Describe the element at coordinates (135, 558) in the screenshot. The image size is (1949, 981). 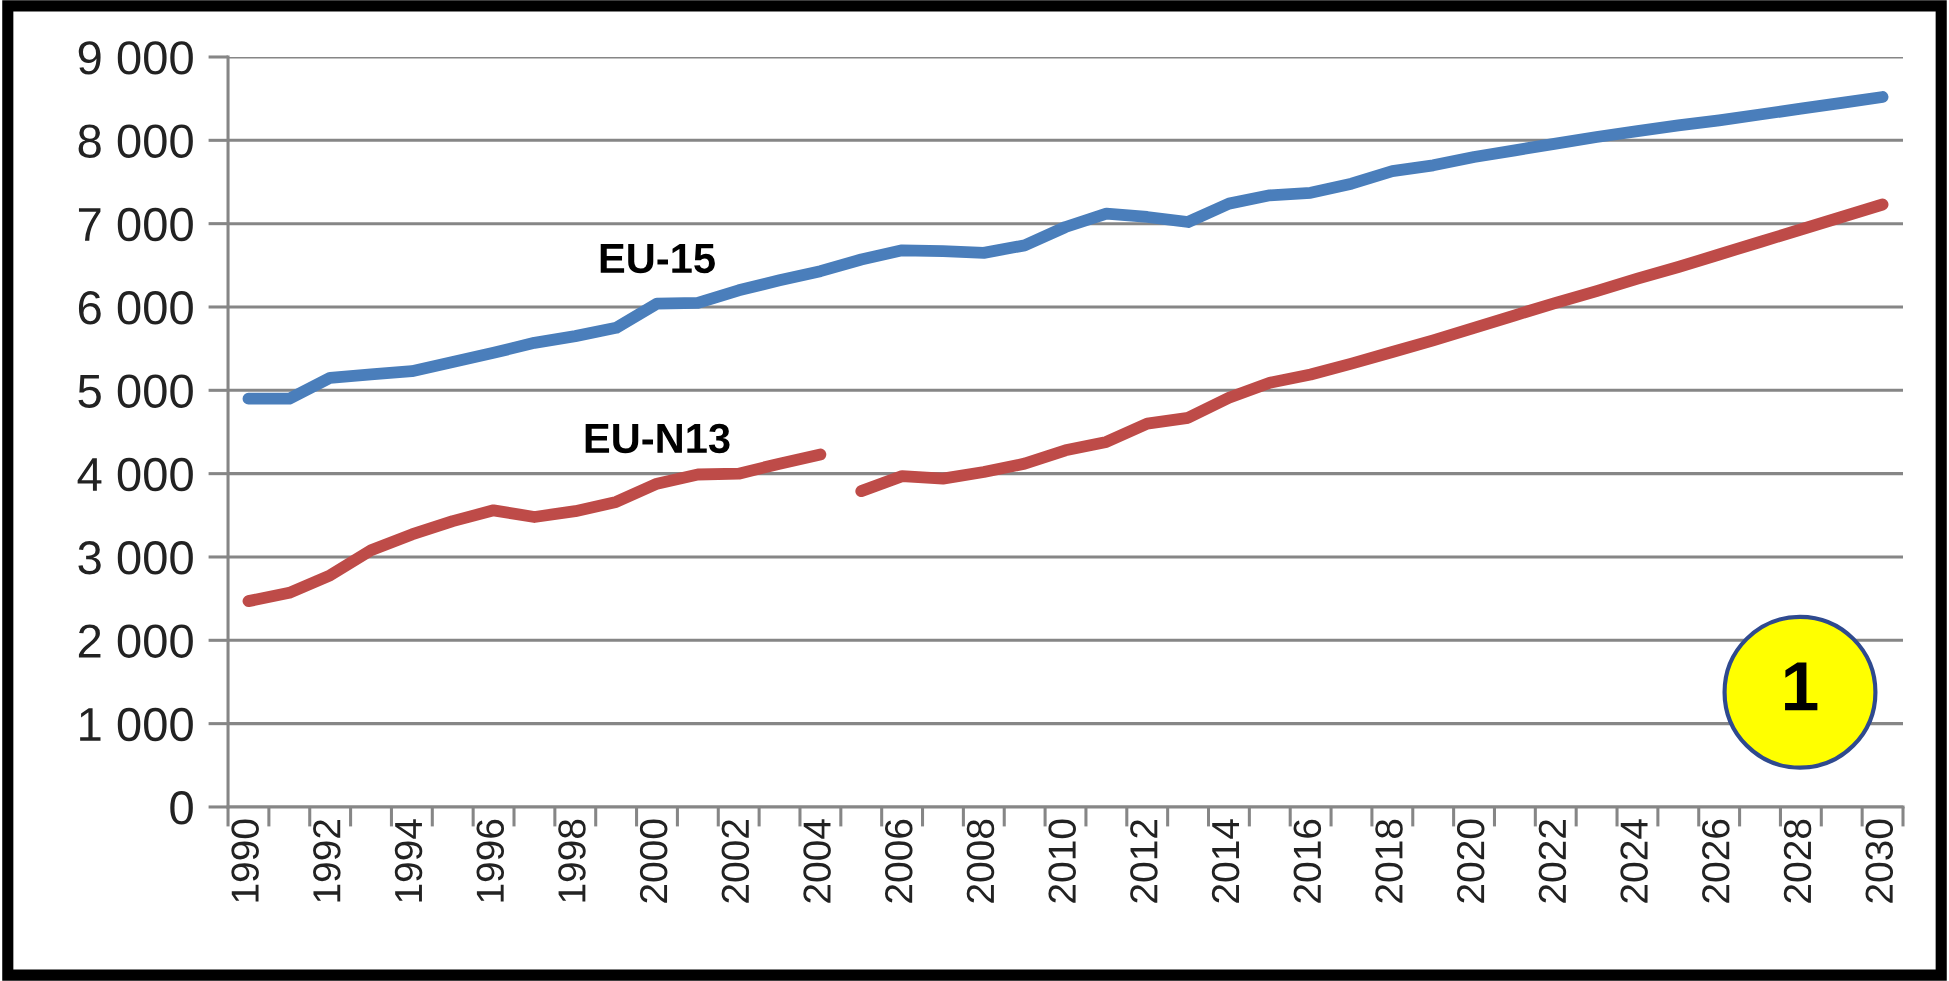
I see `y-tick-label: 3 000` at that location.